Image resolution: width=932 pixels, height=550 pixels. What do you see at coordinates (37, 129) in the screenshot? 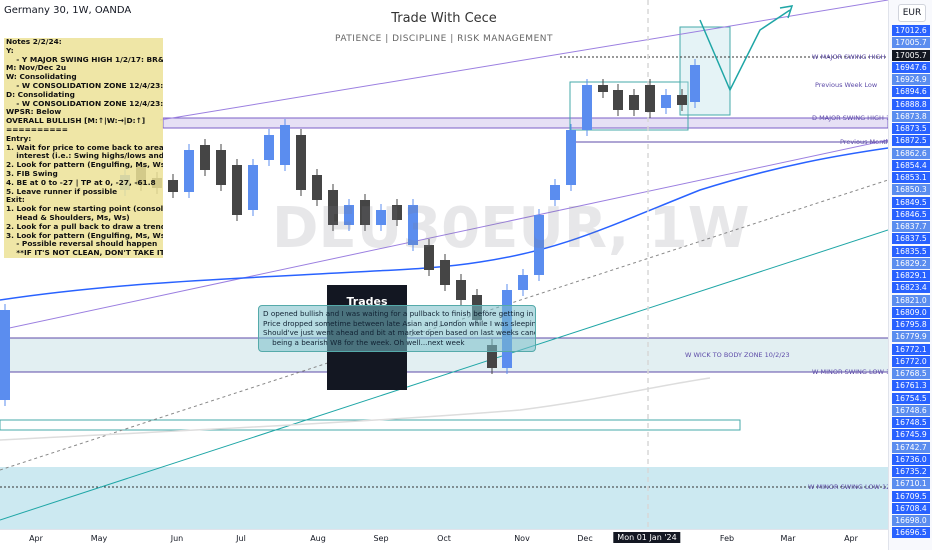
I see `note-line: ==========` at bounding box center [37, 129].